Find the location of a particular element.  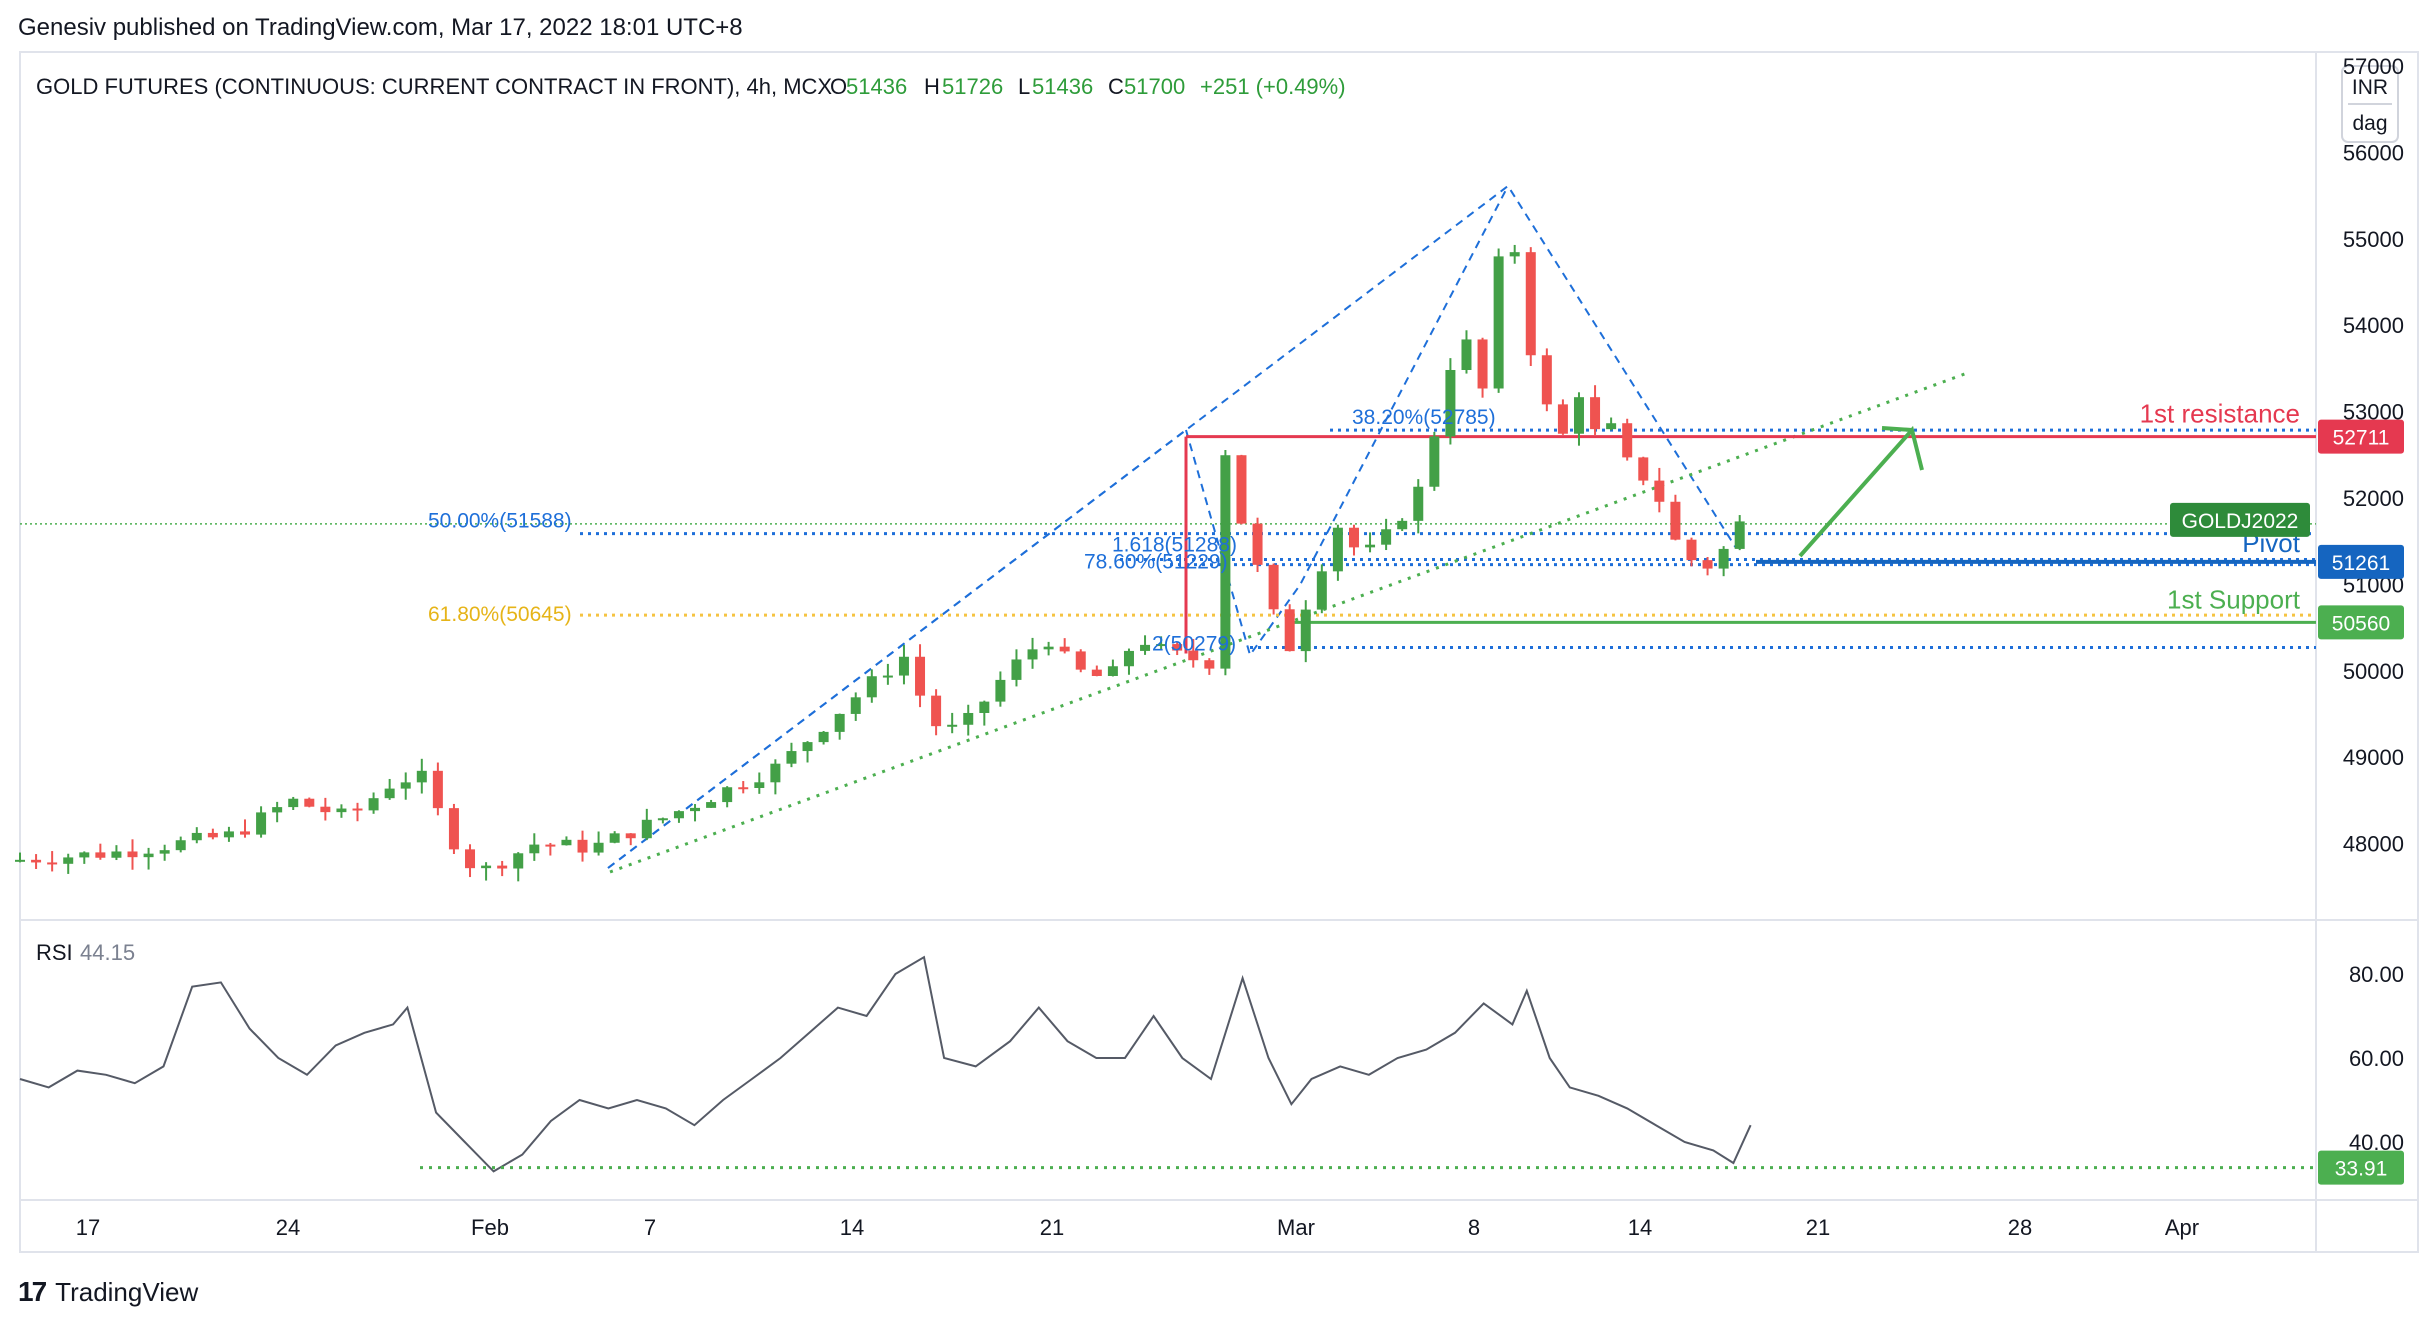

time-tick-label: 28 is located at coordinates (2020, 1227).